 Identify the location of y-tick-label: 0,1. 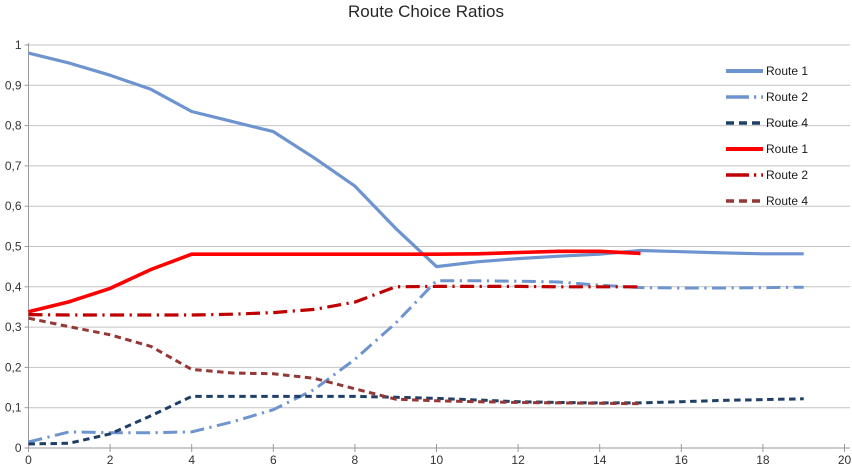
(13, 408).